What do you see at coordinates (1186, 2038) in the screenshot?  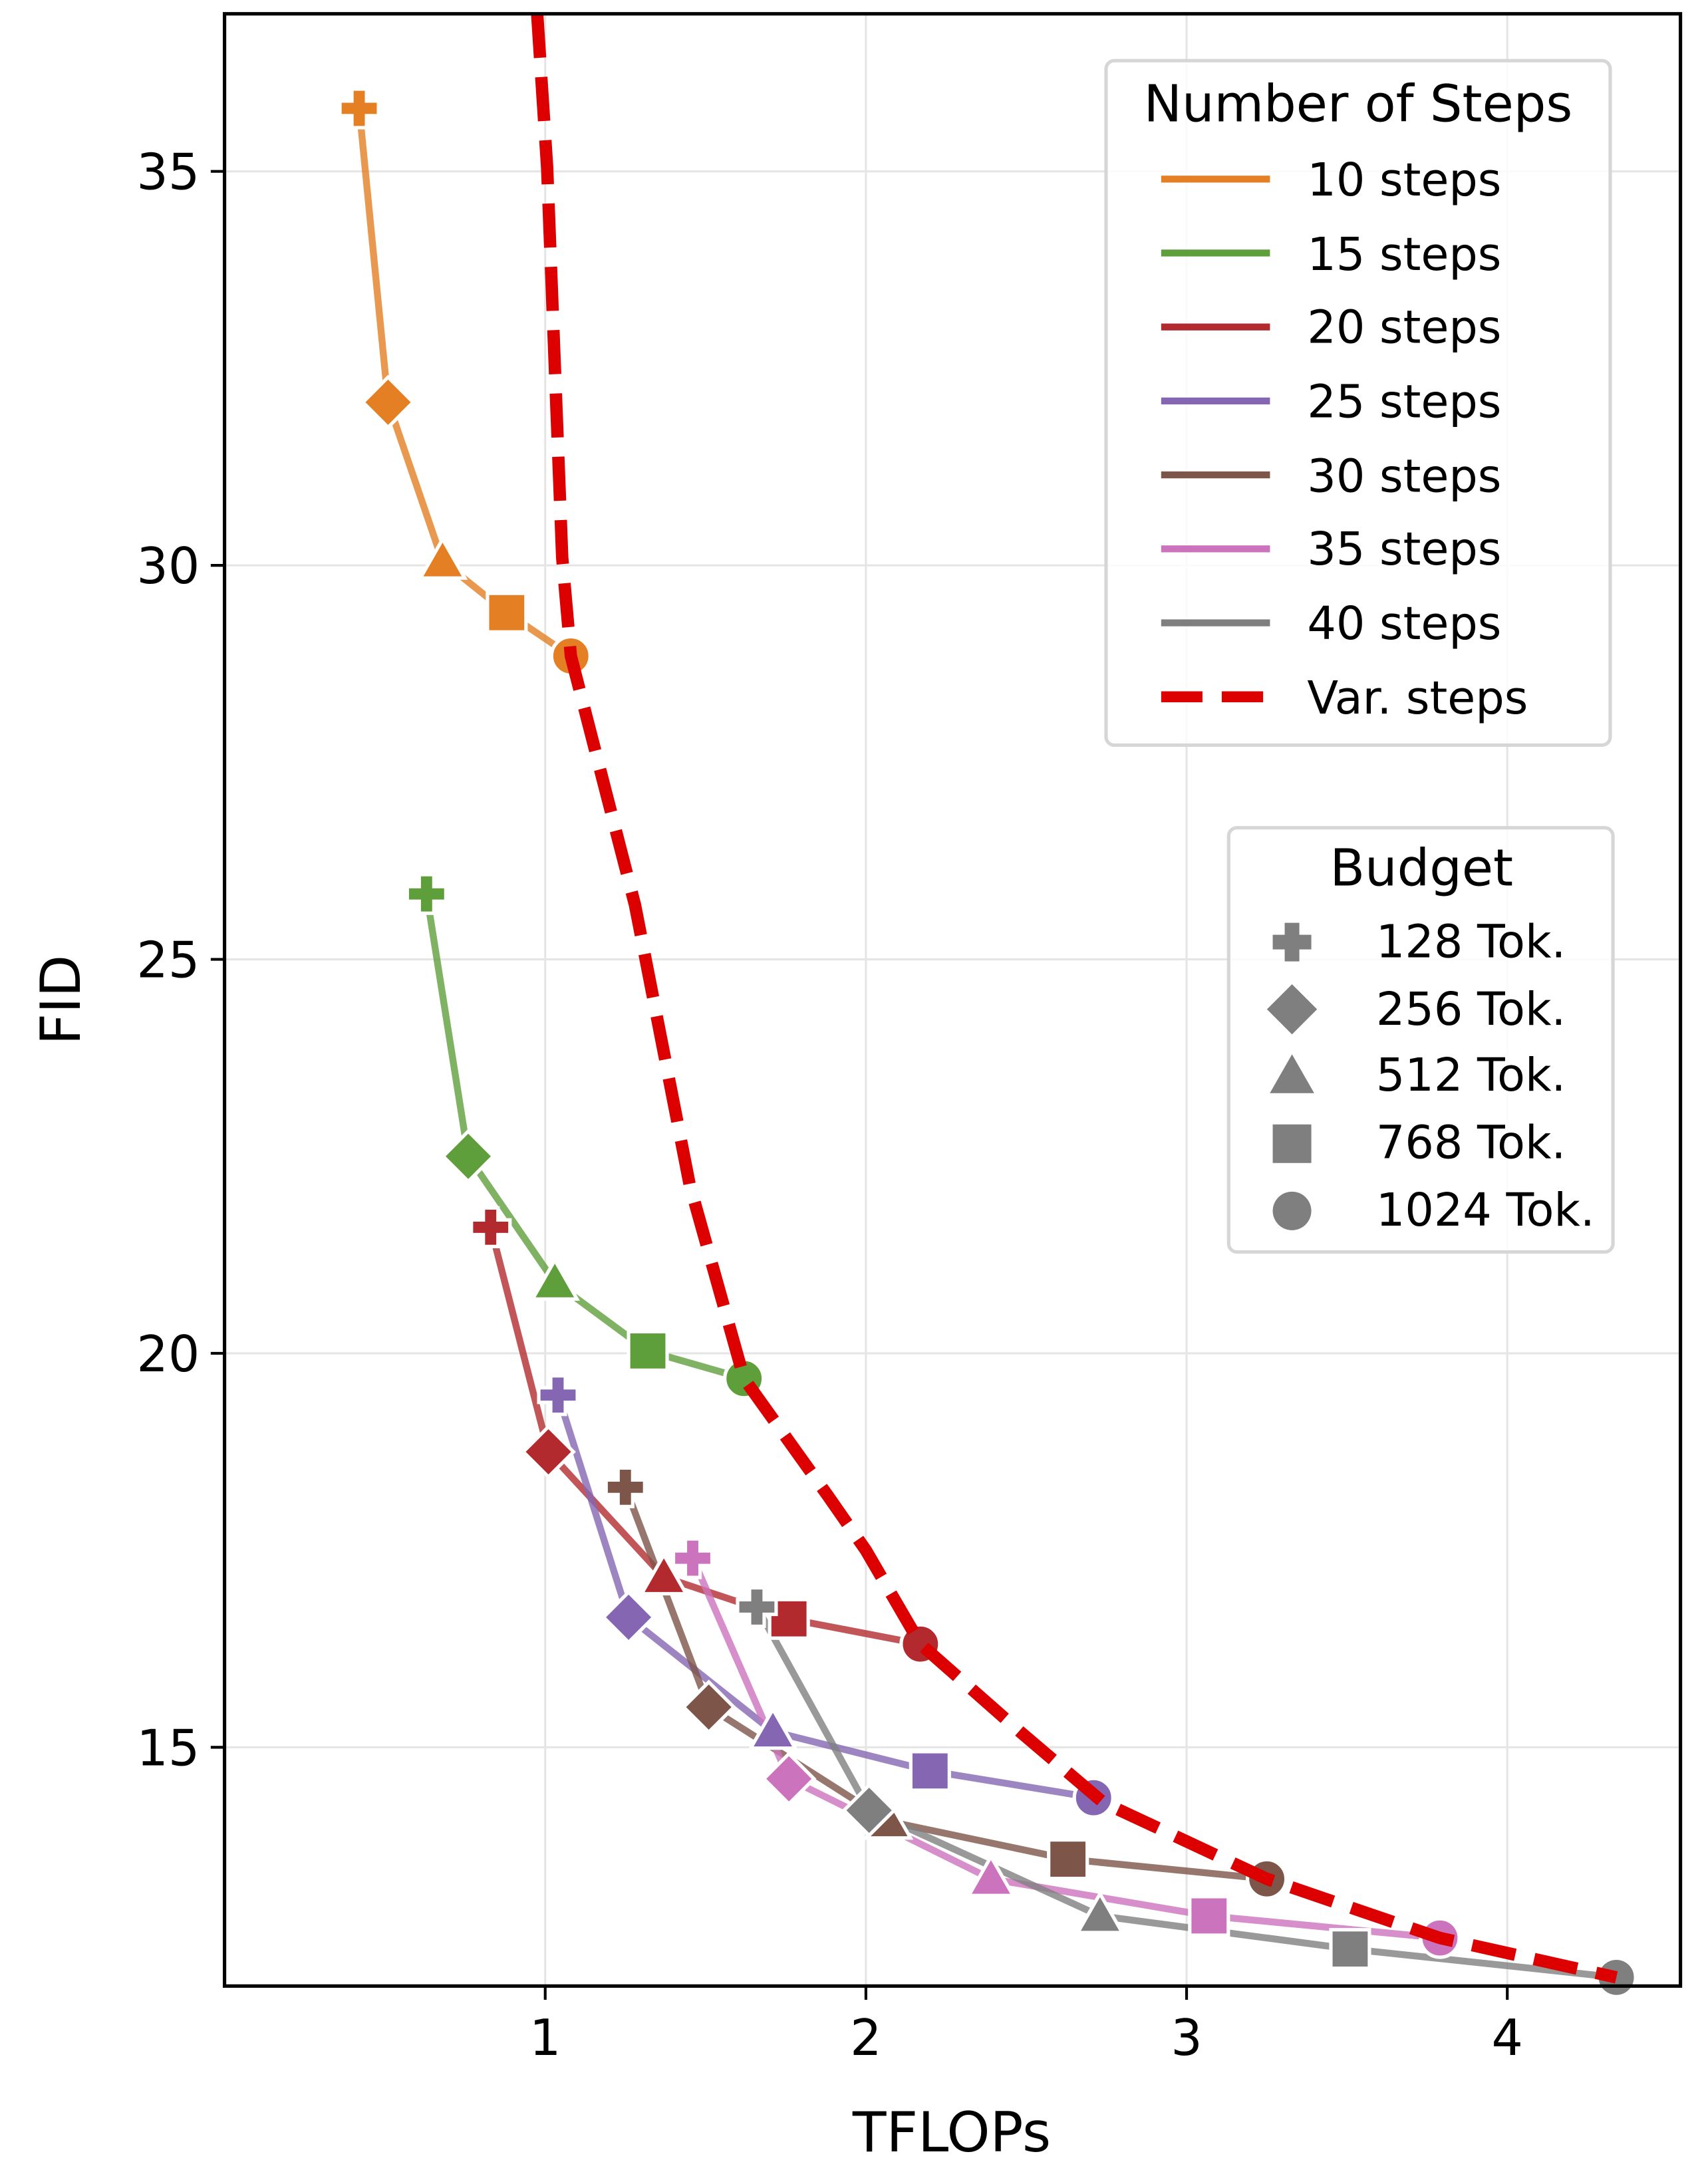 I see `x-tick-label: 3` at bounding box center [1186, 2038].